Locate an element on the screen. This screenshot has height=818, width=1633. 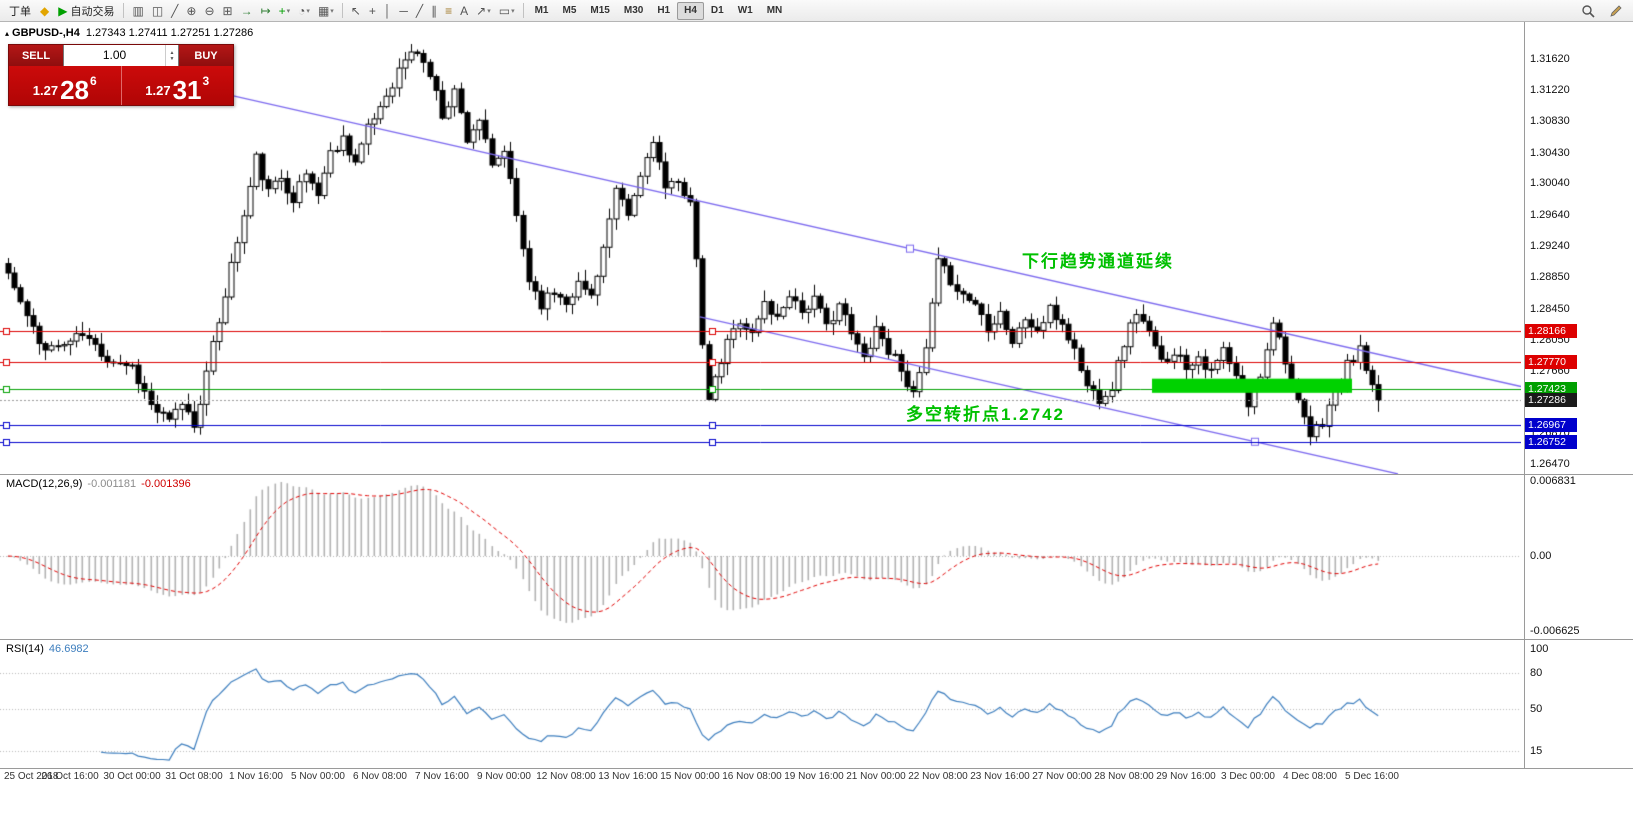
tile-windows-icon-glyph: ⊞ is located at coordinates (227, 10).